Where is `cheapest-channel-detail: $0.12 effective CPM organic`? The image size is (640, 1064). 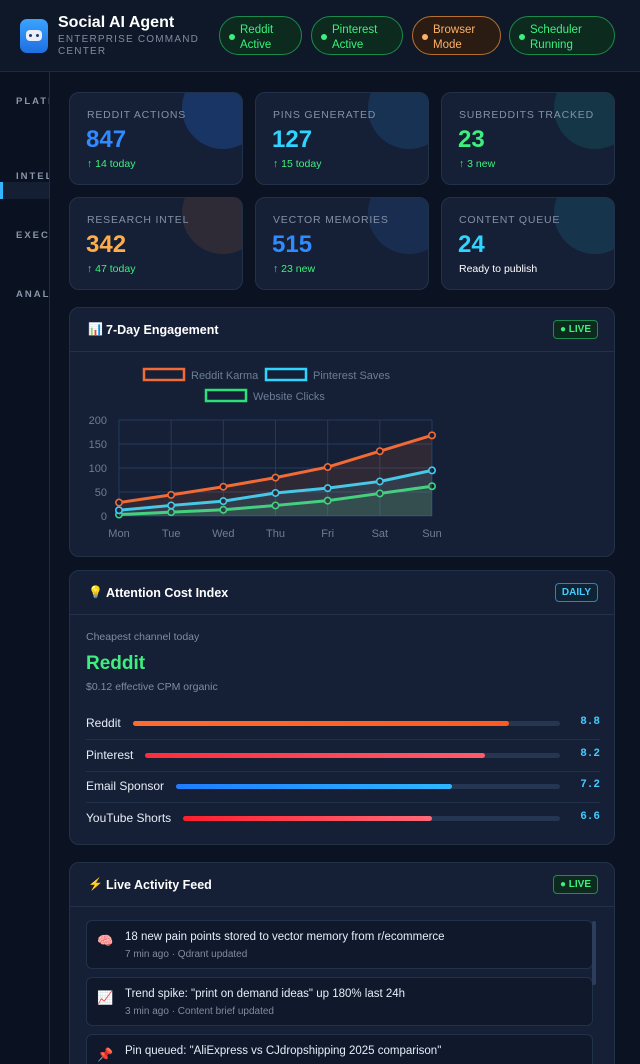
cheapest-channel-detail: $0.12 effective CPM organic is located at coordinates (152, 687).